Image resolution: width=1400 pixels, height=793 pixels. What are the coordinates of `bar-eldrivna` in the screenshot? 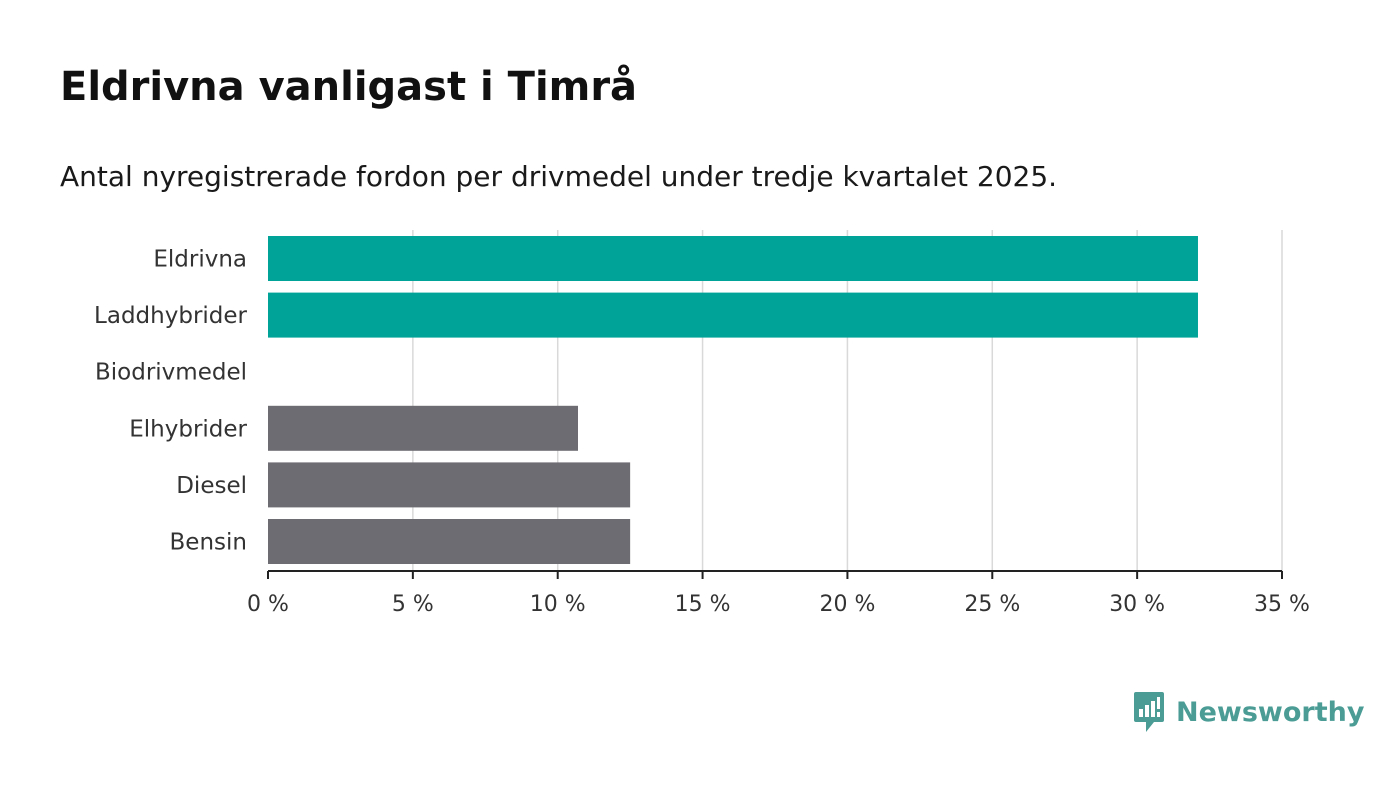 It's located at (733, 258).